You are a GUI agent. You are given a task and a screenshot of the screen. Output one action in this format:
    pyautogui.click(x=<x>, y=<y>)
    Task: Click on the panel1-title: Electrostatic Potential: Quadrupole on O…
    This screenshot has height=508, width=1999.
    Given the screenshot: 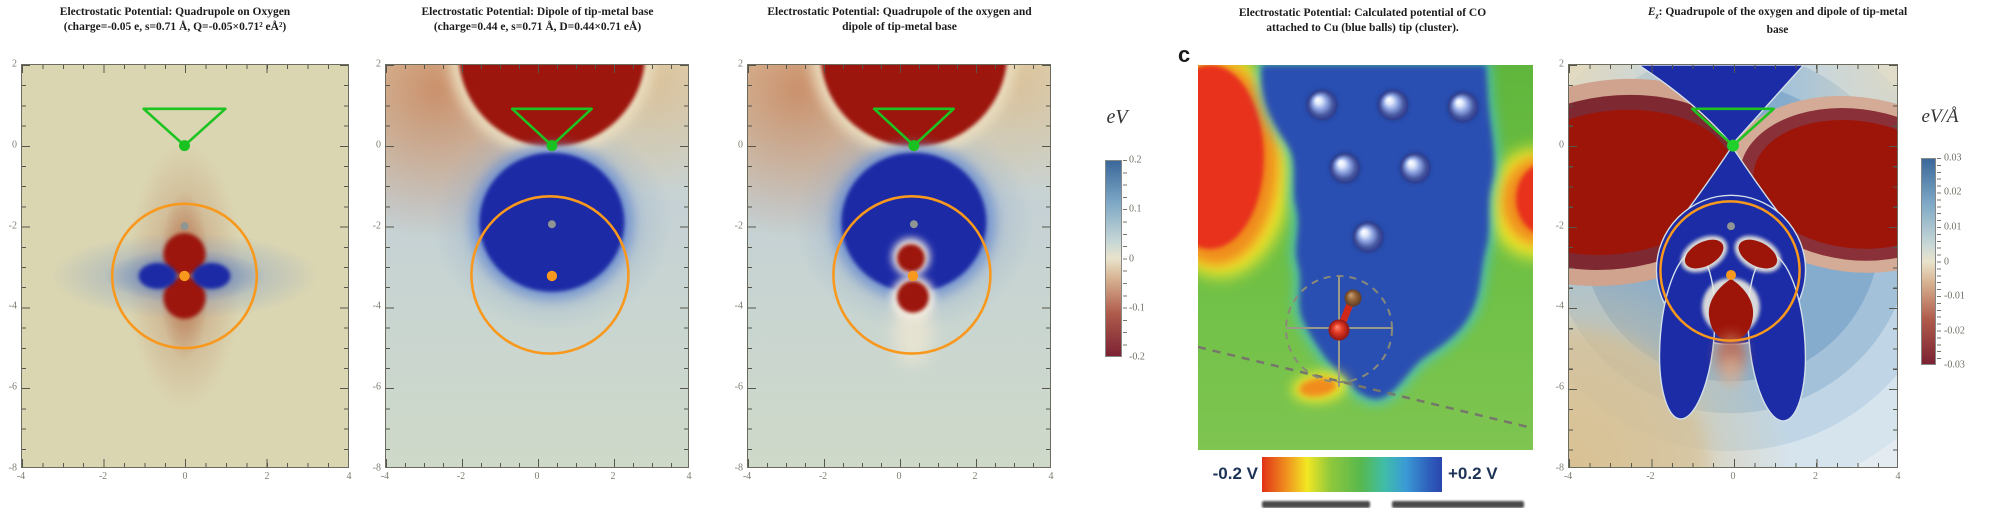 What is the action you would take?
    pyautogui.click(x=175, y=20)
    